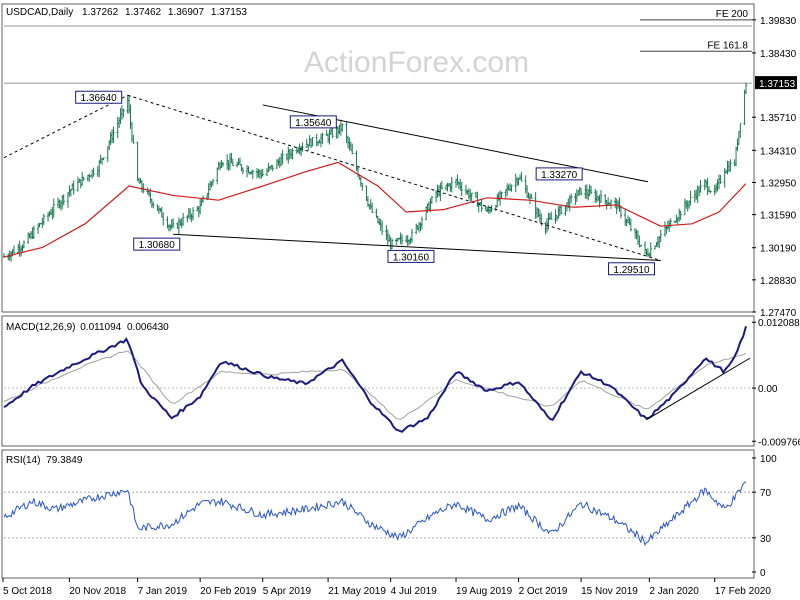 Image resolution: width=800 pixels, height=600 pixels. What do you see at coordinates (778, 249) in the screenshot?
I see `price-ytick-label: 1.30190` at bounding box center [778, 249].